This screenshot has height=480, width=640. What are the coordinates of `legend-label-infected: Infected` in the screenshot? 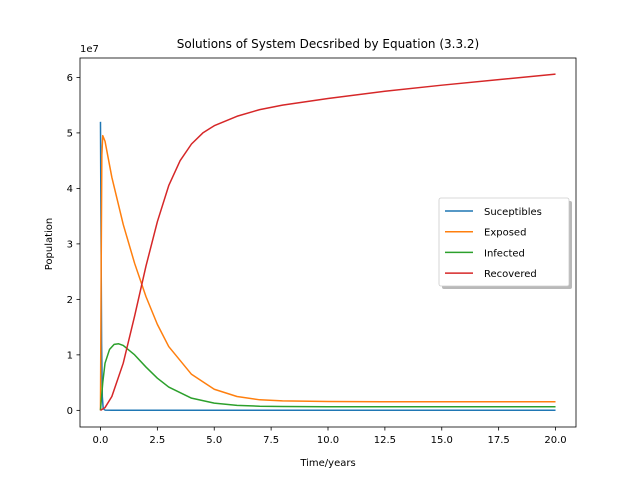 It's located at (504, 253).